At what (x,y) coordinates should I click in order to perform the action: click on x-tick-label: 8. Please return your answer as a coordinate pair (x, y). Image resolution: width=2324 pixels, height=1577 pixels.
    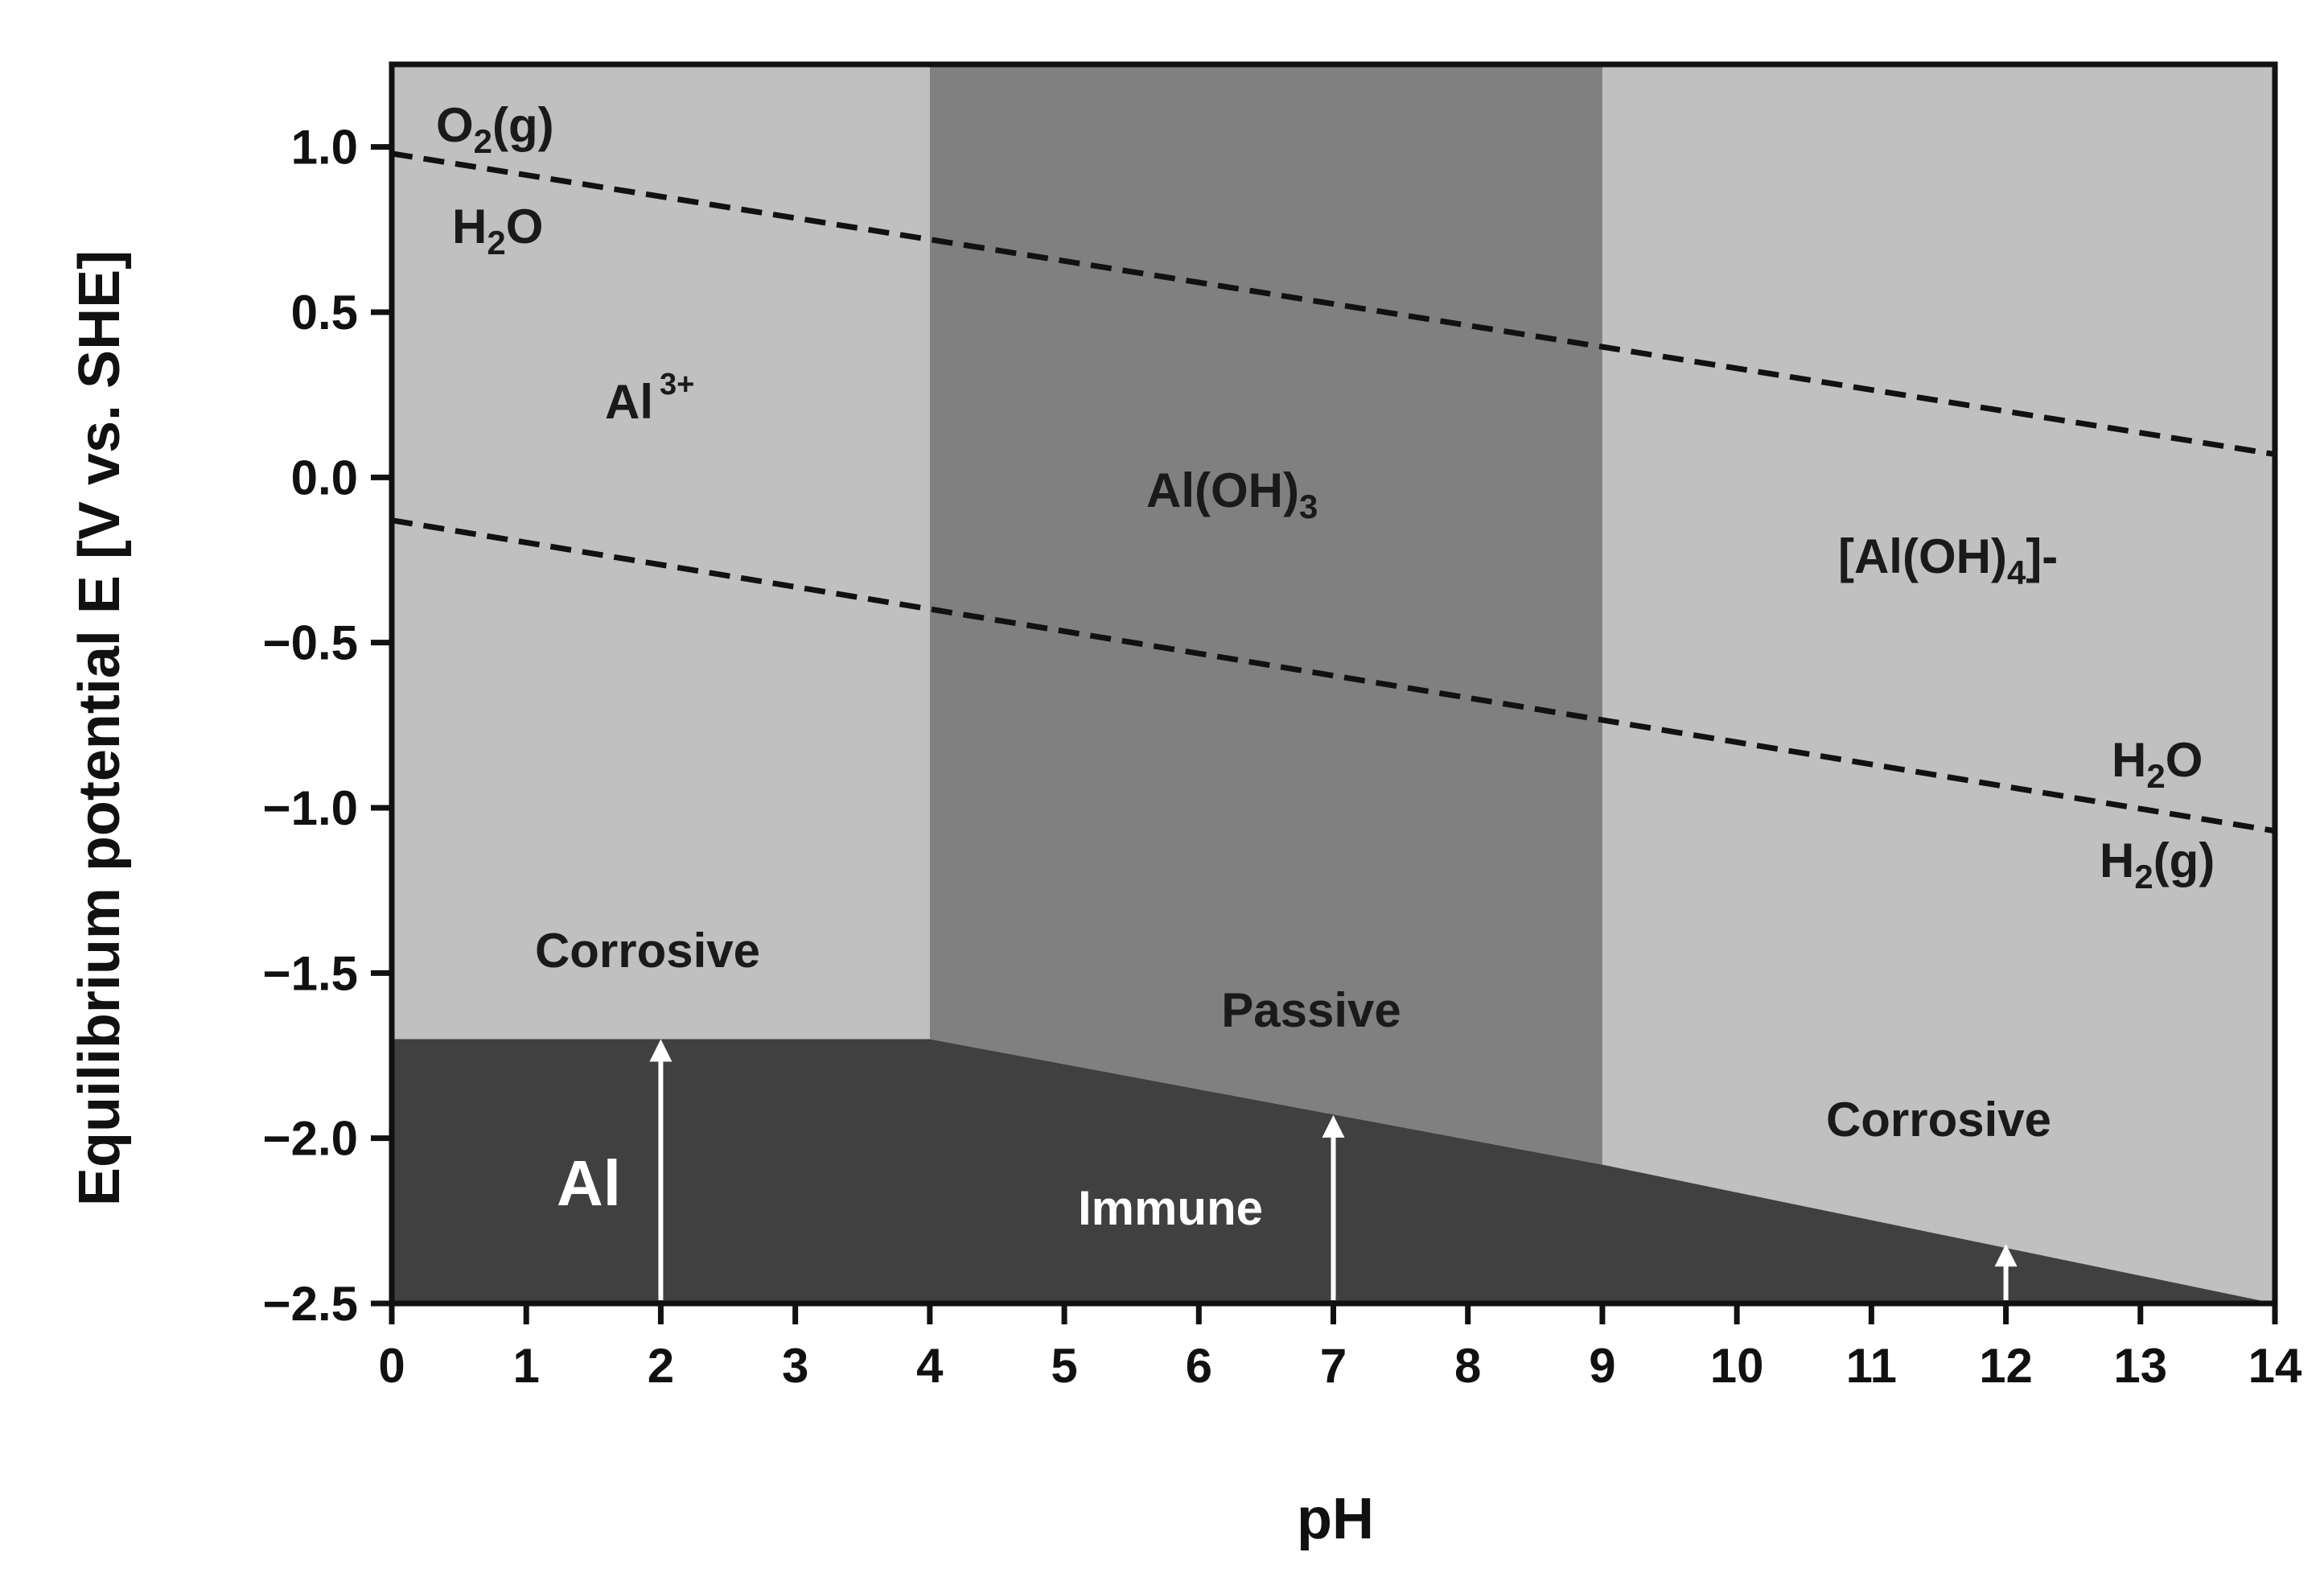
    Looking at the image, I should click on (1468, 1366).